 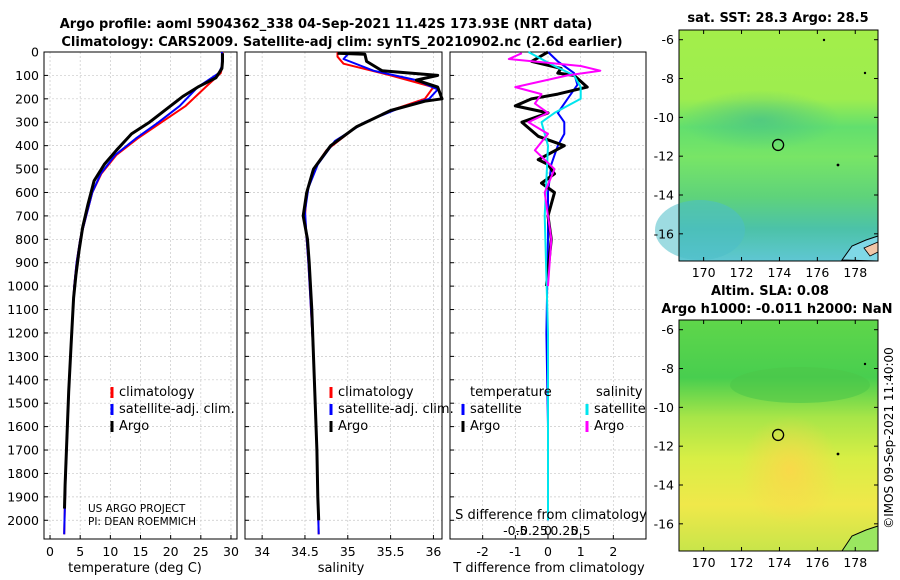 I want to click on sla-warm-patch, so click(x=790, y=470).